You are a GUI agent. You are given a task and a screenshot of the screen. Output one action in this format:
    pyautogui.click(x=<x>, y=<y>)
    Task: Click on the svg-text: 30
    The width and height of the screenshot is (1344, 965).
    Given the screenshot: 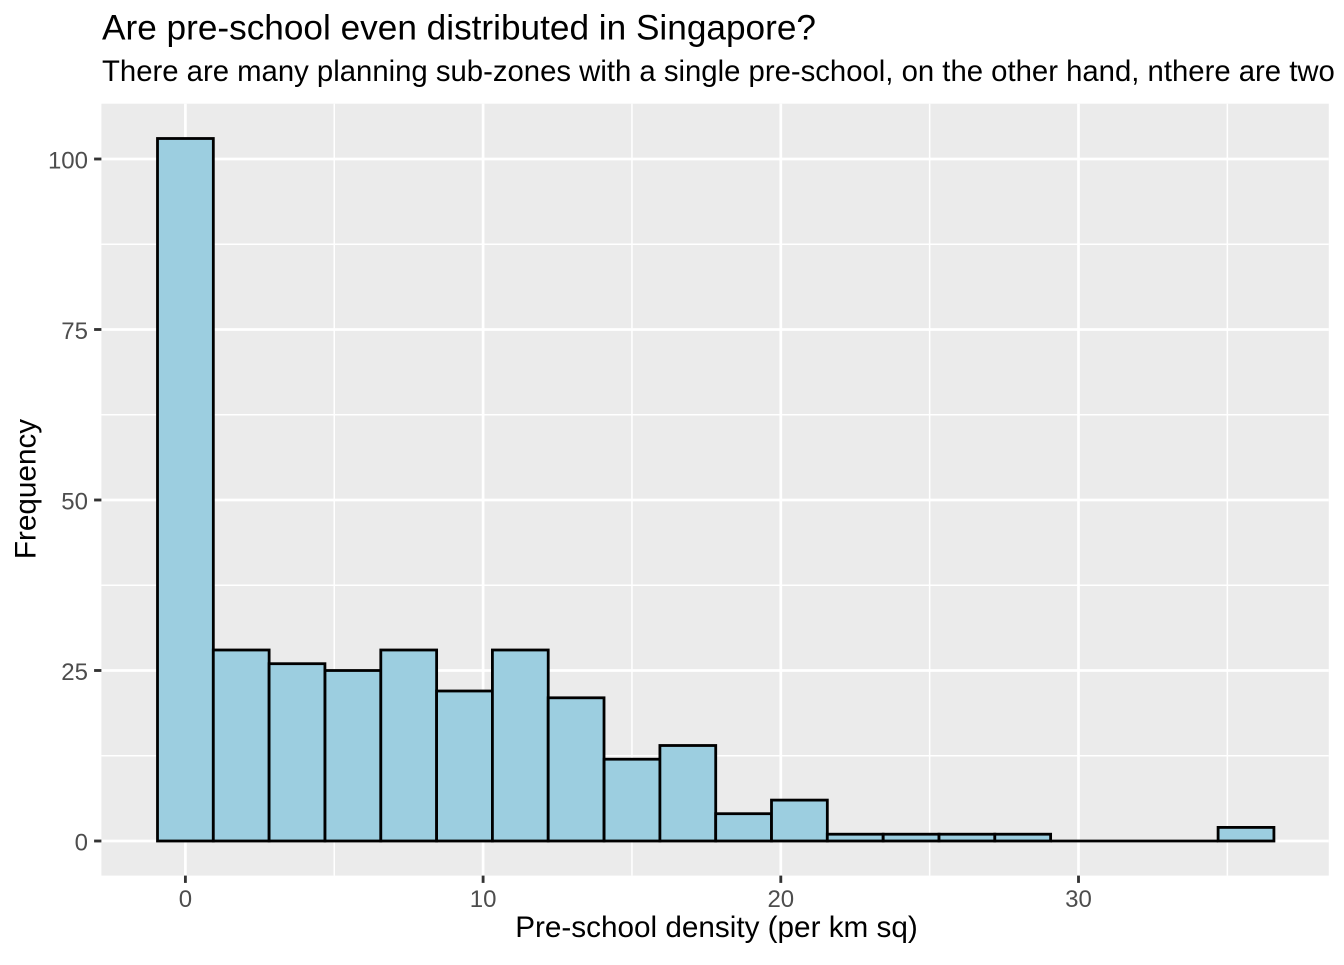 What is the action you would take?
    pyautogui.click(x=1078, y=899)
    